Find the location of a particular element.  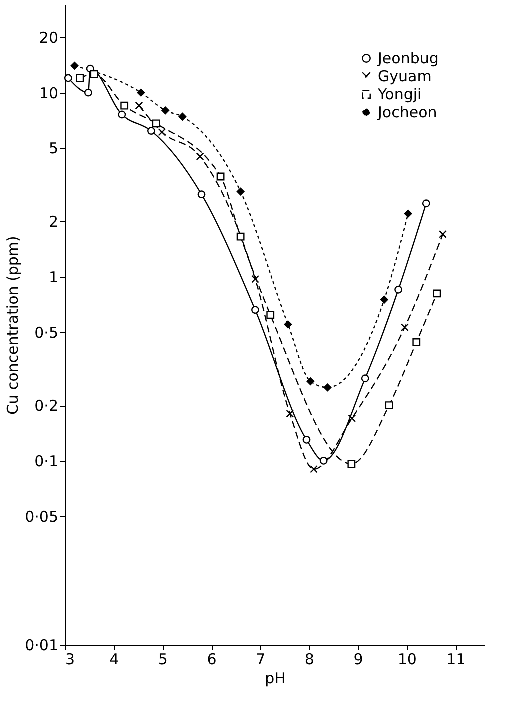

y-tick-label: 0·01 is located at coordinates (41, 645).